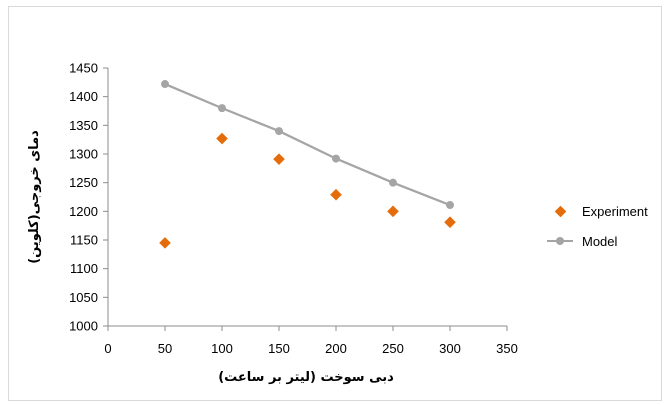  I want to click on y-tick-label: 1400, so click(83, 96).